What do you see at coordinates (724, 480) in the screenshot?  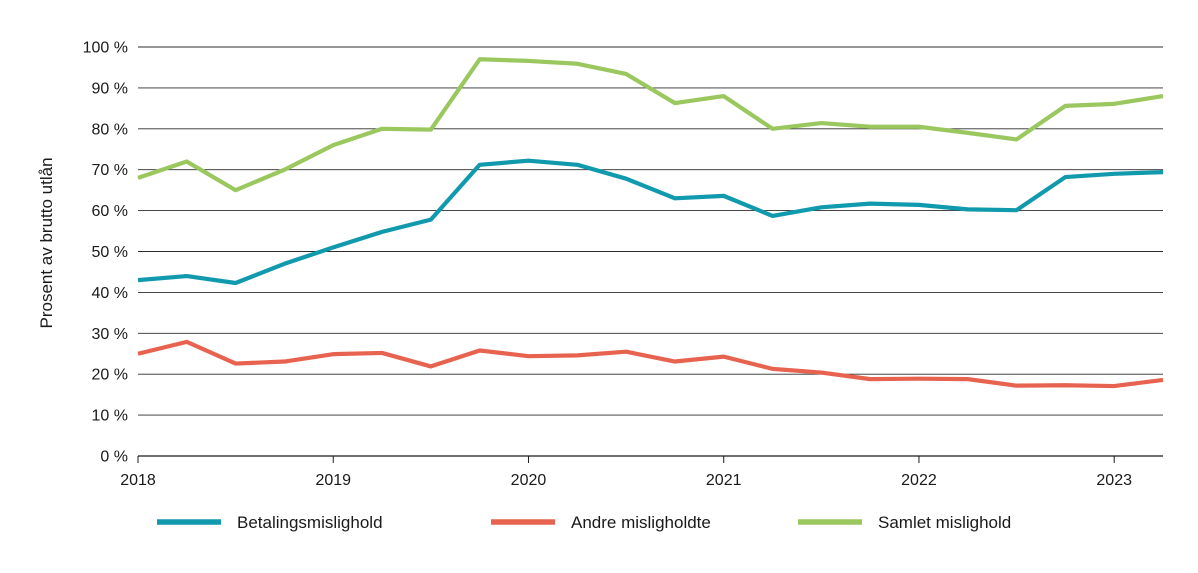 I see `x-tick-label: 2021` at bounding box center [724, 480].